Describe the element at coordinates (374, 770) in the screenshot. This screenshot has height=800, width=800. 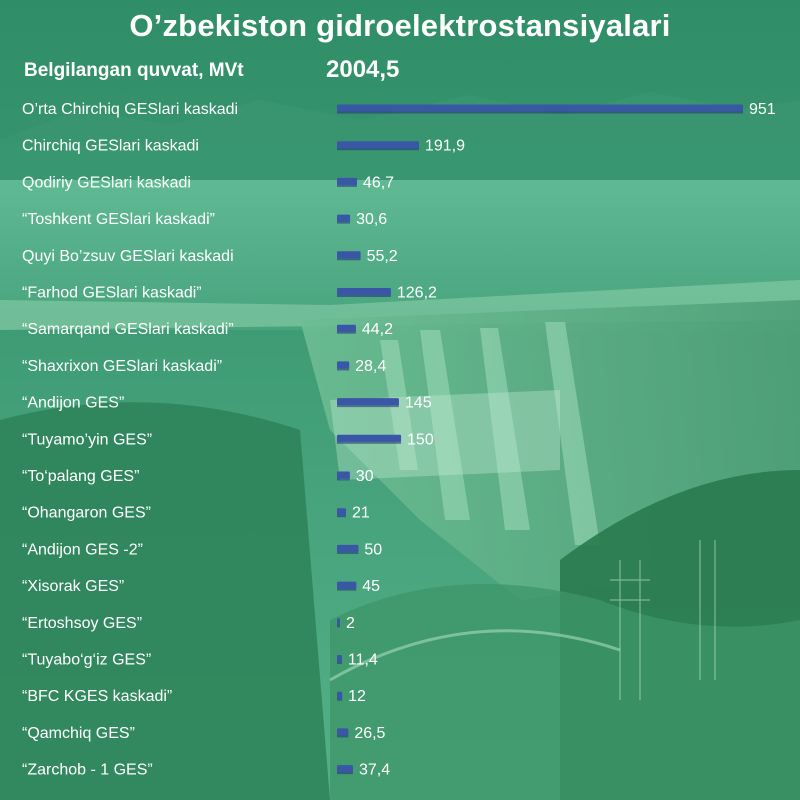
I see `value-label: 37,4` at that location.